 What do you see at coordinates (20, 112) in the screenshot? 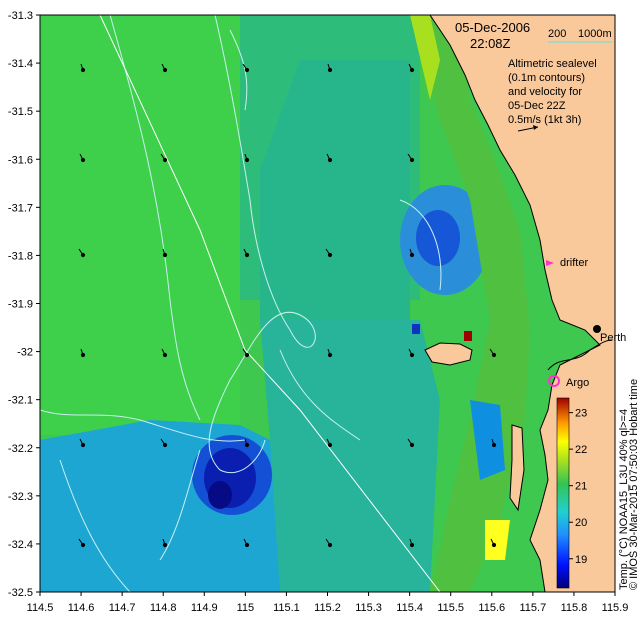
I see `y-tick-label: -31.5` at bounding box center [20, 112].